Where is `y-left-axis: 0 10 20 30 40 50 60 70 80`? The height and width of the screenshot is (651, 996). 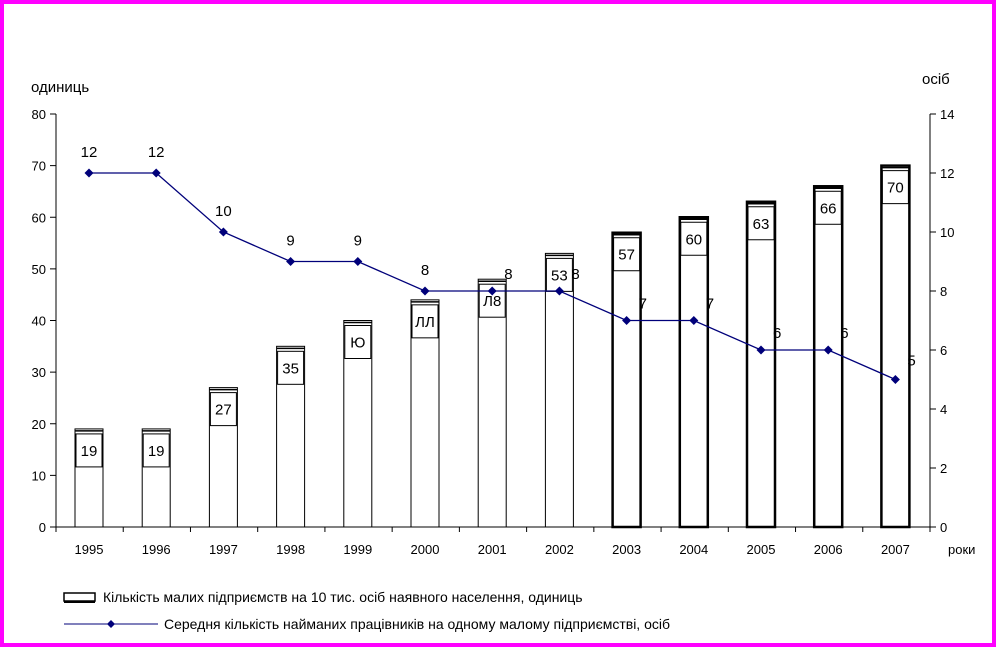
y-left-axis: 0 10 20 30 40 50 60 70 80 is located at coordinates (44, 321).